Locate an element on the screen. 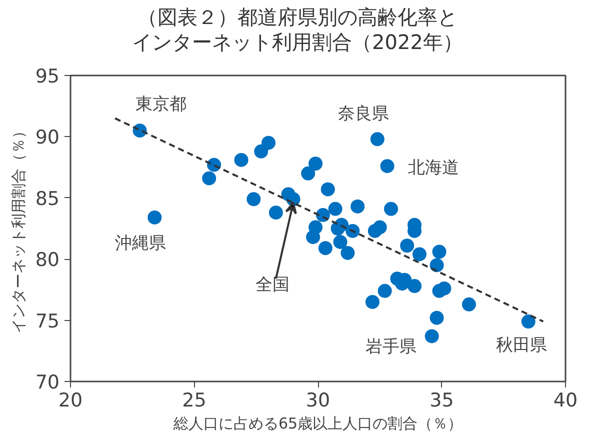 This screenshot has height=441, width=591. y-tick-label: 70 is located at coordinates (47, 383).